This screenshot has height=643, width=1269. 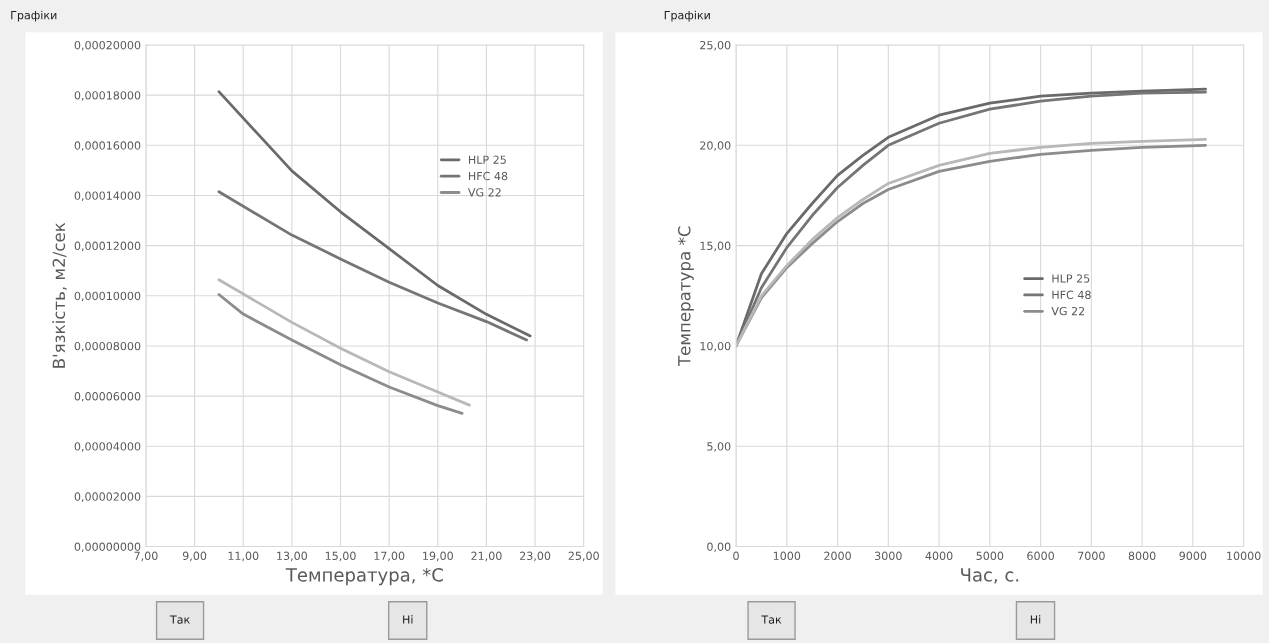 I want to click on x-tick-label: 0, so click(x=736, y=556).